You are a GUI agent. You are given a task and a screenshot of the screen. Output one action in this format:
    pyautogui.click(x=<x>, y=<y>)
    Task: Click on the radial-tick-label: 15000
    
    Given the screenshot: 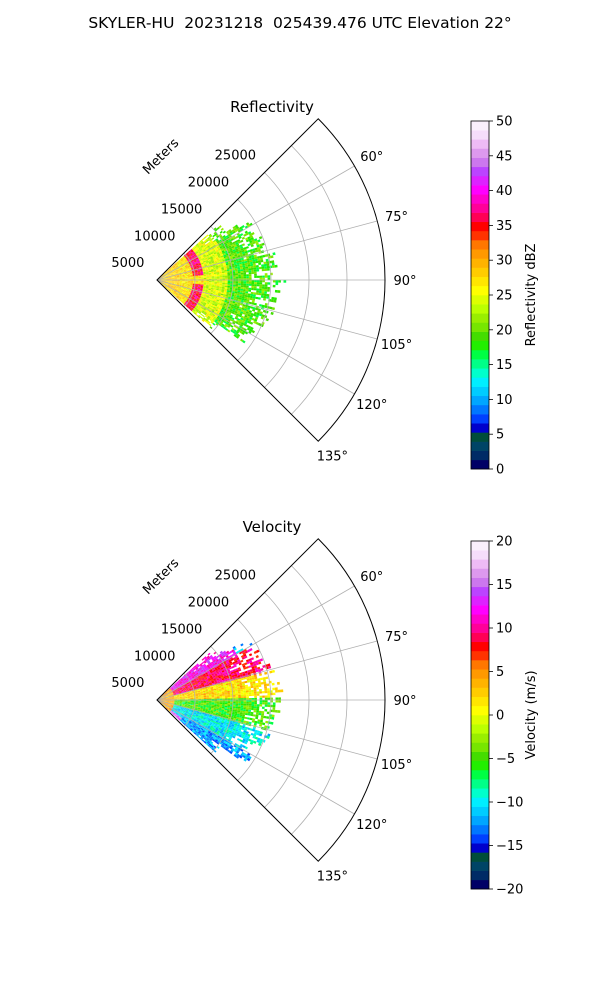 What is the action you would take?
    pyautogui.click(x=181, y=209)
    